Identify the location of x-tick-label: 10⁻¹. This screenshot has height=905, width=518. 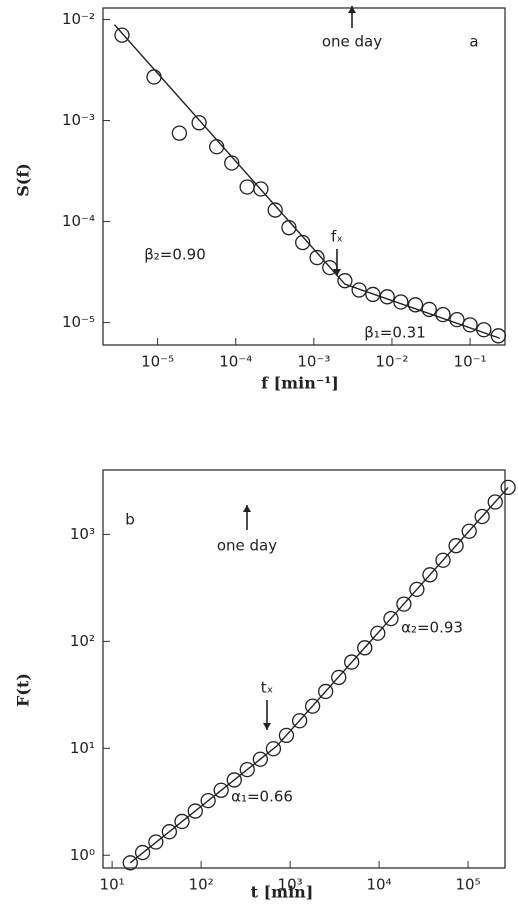
(470, 362).